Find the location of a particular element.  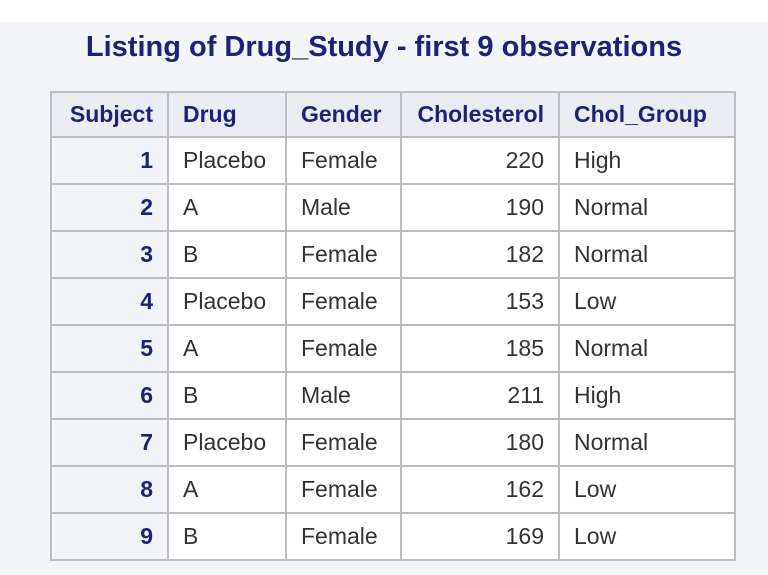

column-header-subject: Subject is located at coordinates (109, 114).